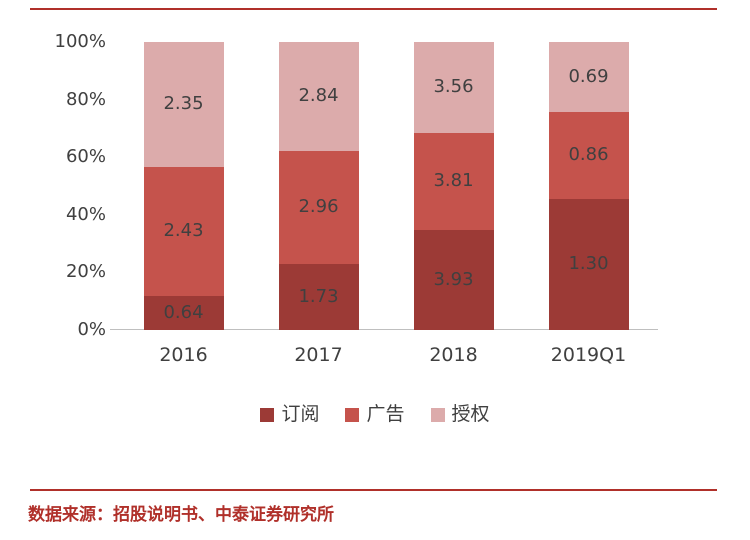 Image resolution: width=750 pixels, height=540 pixels. I want to click on segment-广告: 3.81, so click(453, 181).